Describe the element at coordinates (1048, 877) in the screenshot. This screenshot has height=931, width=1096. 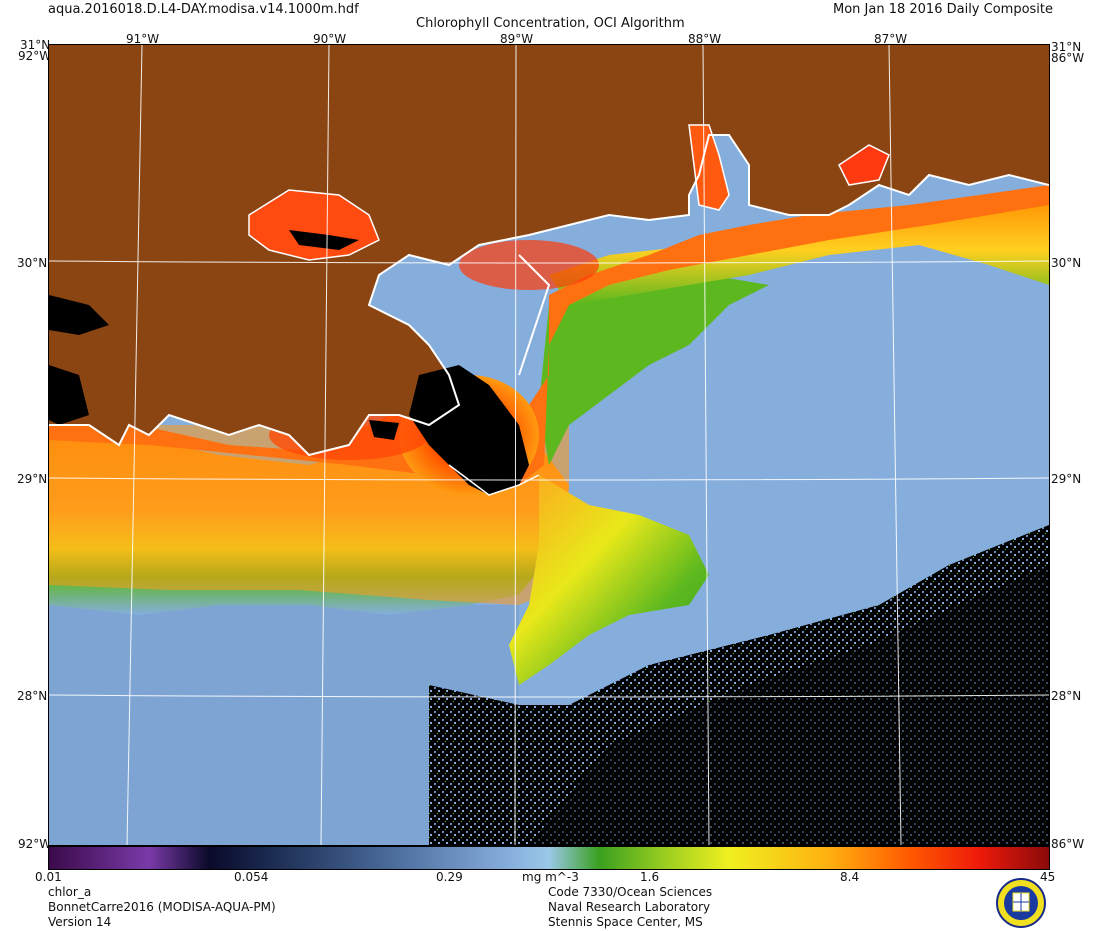
I see `colorbar-tick-5: 45` at that location.